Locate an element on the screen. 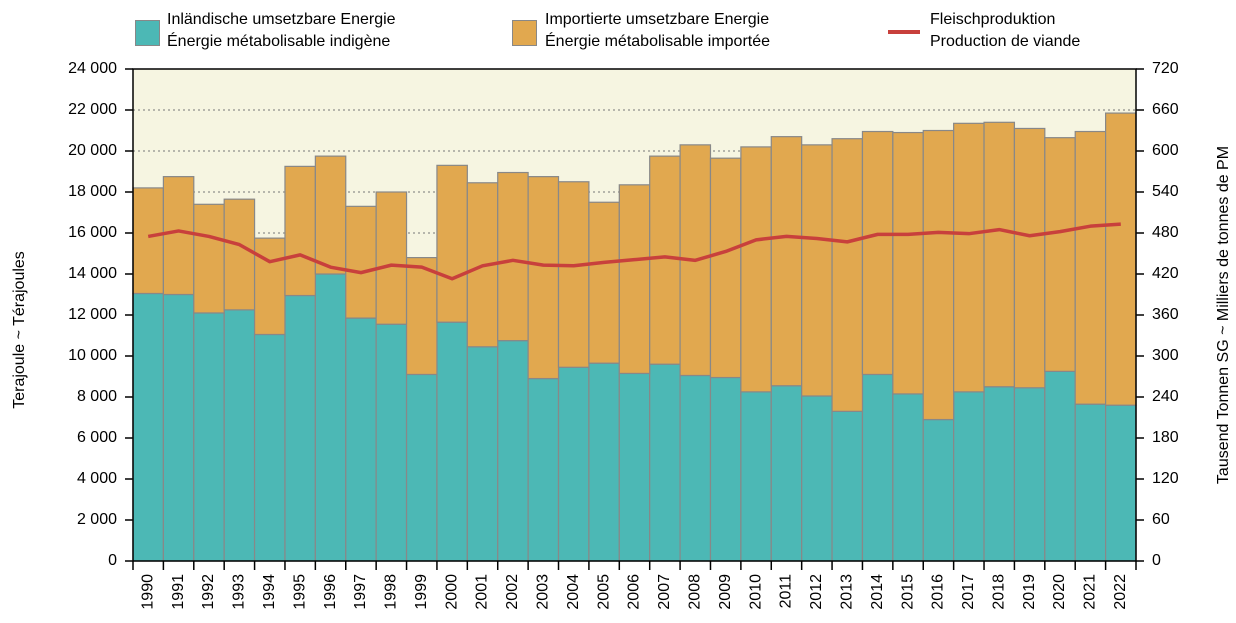  x-tick-label: 2021 is located at coordinates (1090, 592).